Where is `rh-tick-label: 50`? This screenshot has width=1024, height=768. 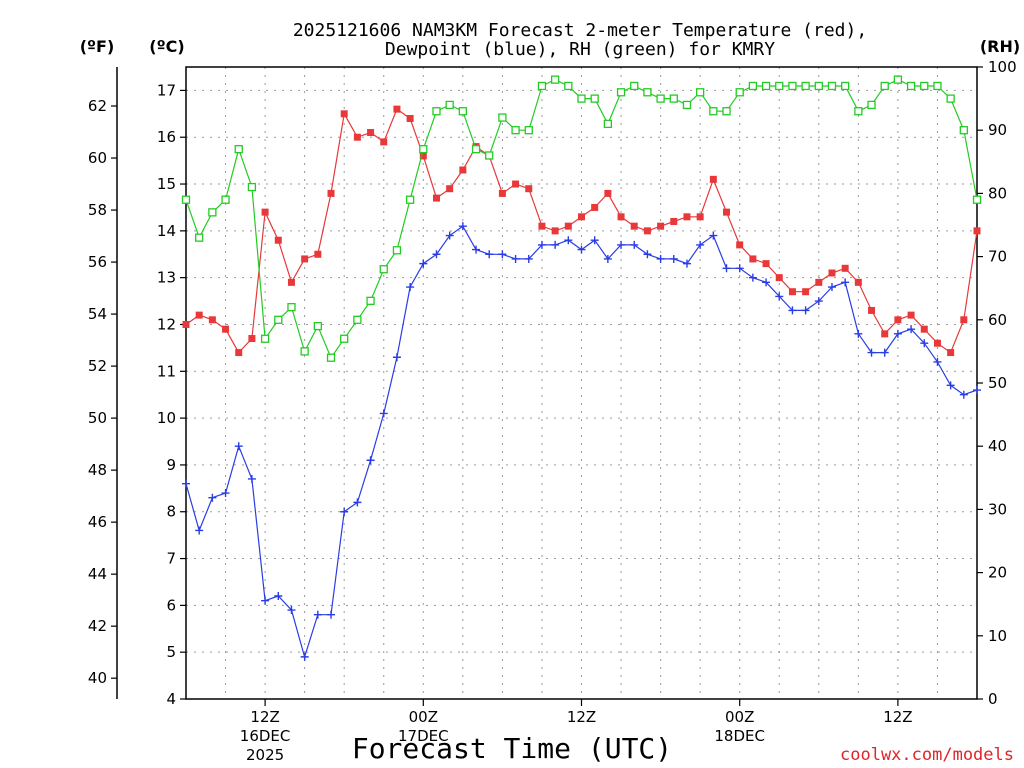 rh-tick-label: 50 is located at coordinates (997, 383).